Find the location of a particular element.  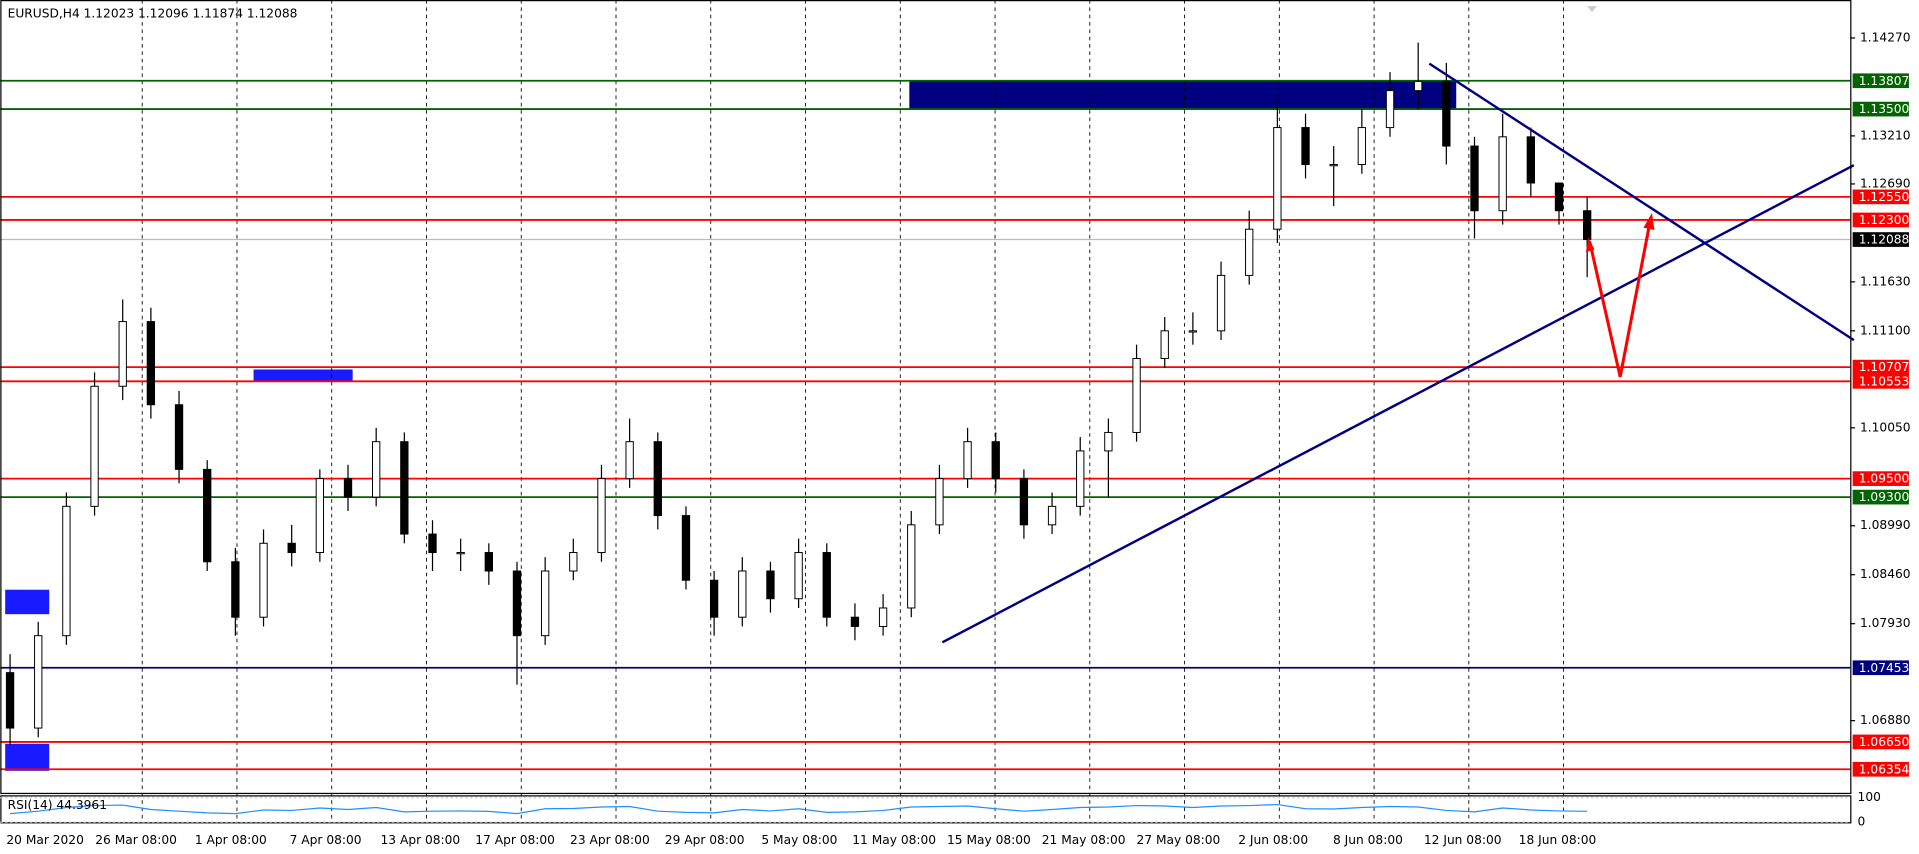

rsi-value: 44.3961 is located at coordinates (81, 805).